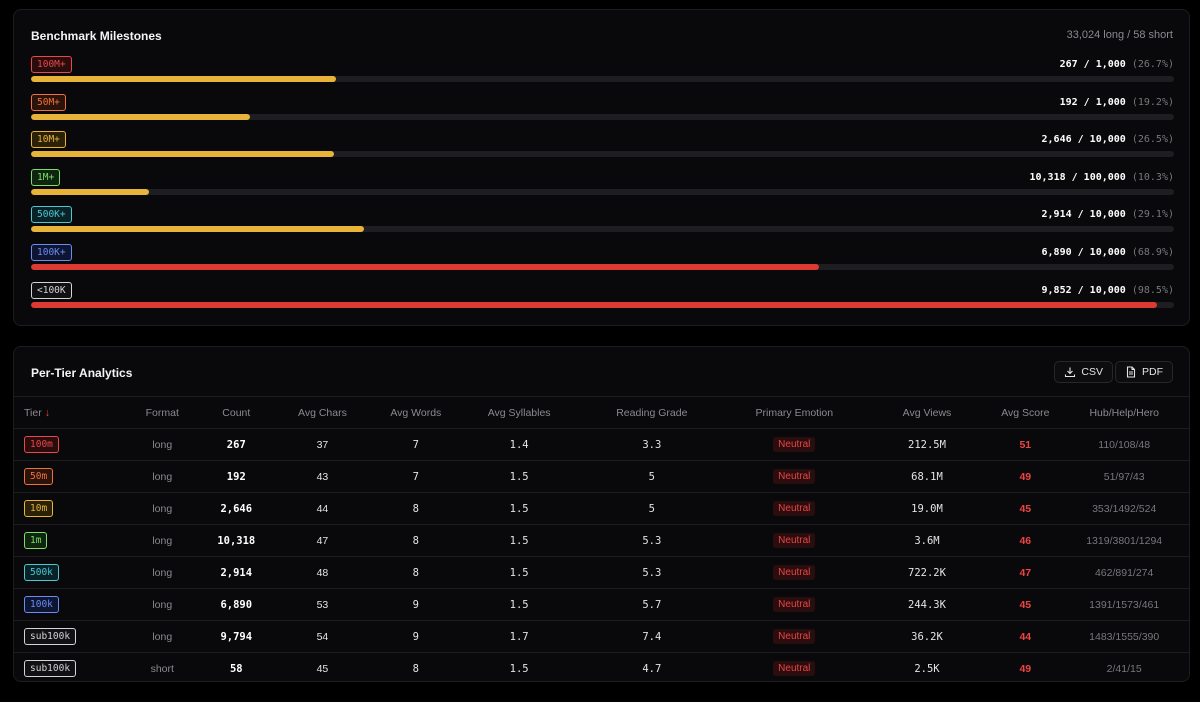 Image resolution: width=1200 pixels, height=702 pixels. I want to click on column-header-label: Tier, so click(33, 412).